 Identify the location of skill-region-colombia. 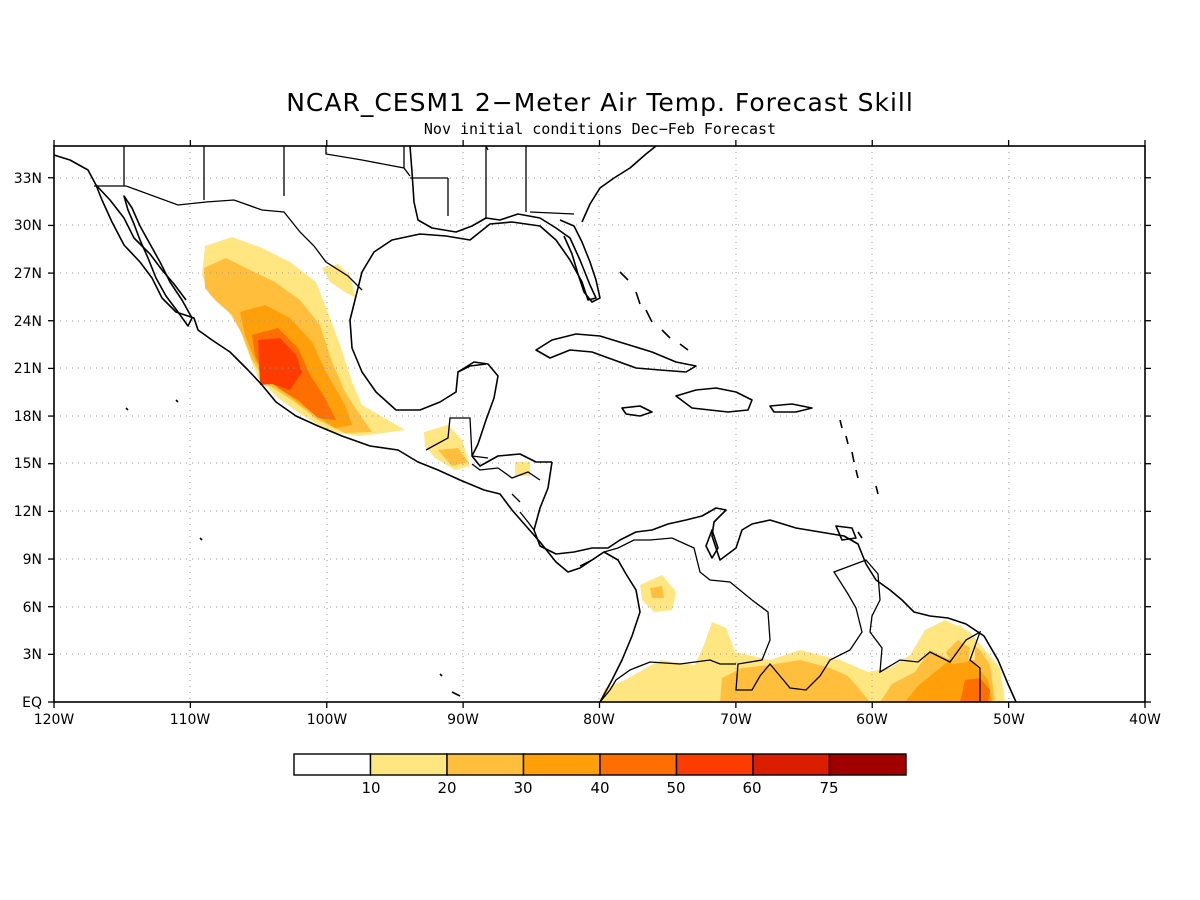
(658, 593).